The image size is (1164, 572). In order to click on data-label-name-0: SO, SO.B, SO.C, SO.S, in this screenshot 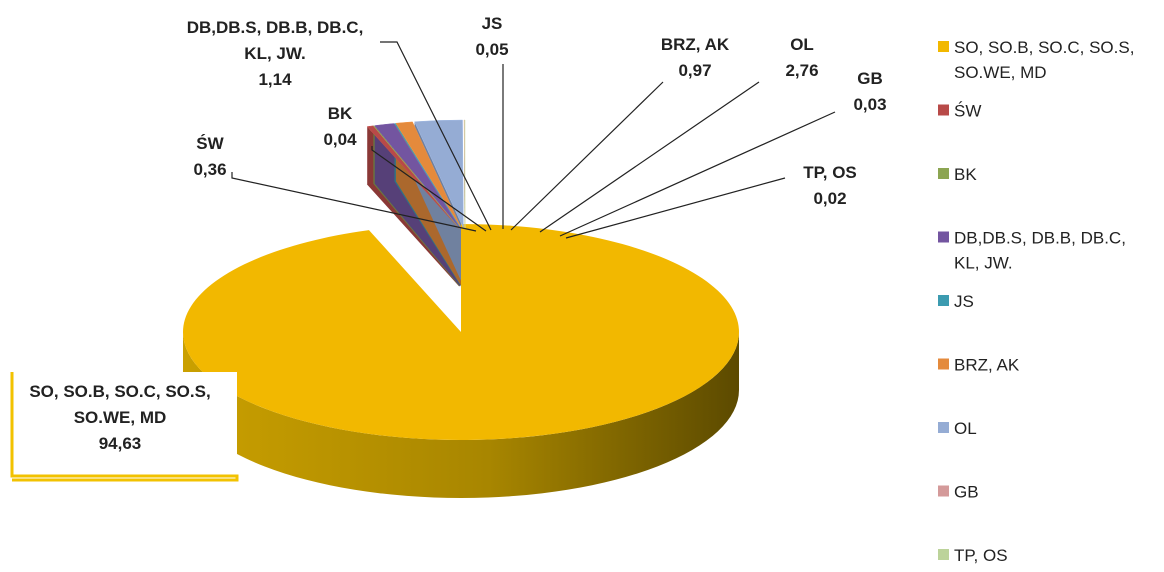, I will do `click(119, 391)`.